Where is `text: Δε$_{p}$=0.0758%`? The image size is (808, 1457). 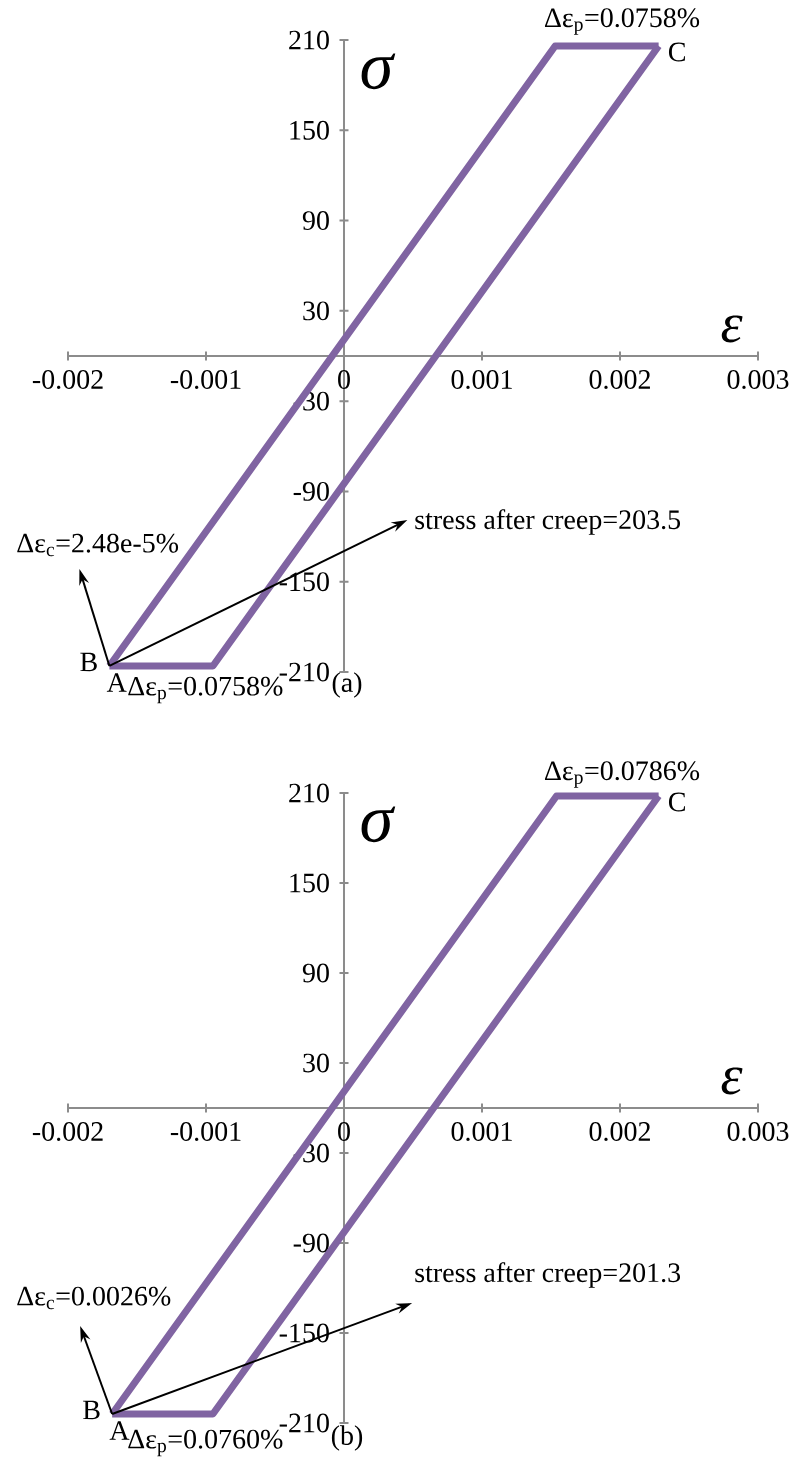 text: Δε$_{p}$=0.0758% is located at coordinates (622, 21).